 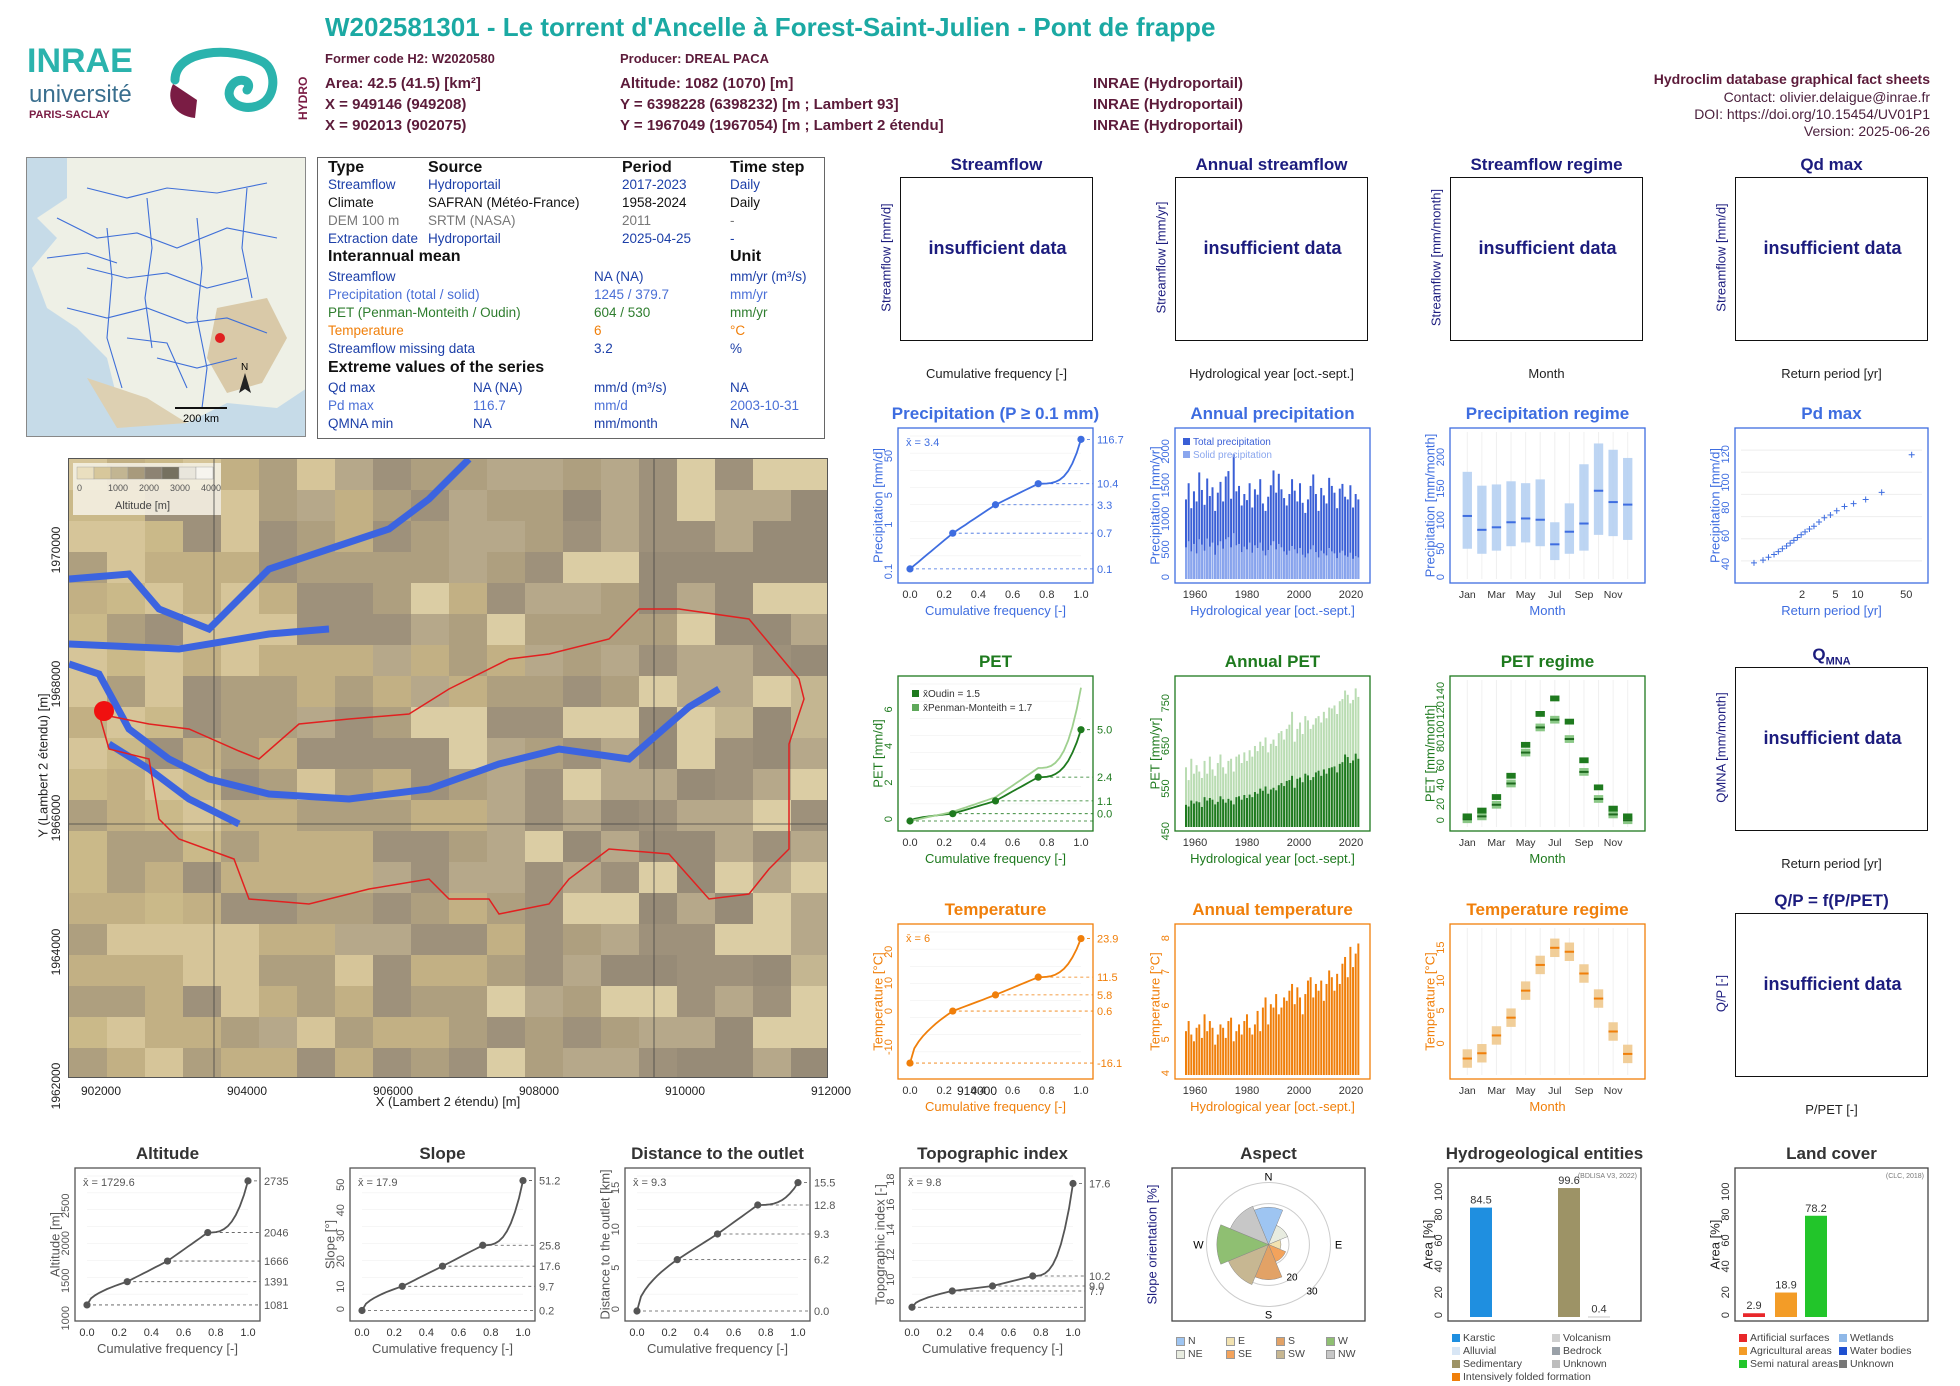 I want to click on month-box, so click(x=1496, y=517).